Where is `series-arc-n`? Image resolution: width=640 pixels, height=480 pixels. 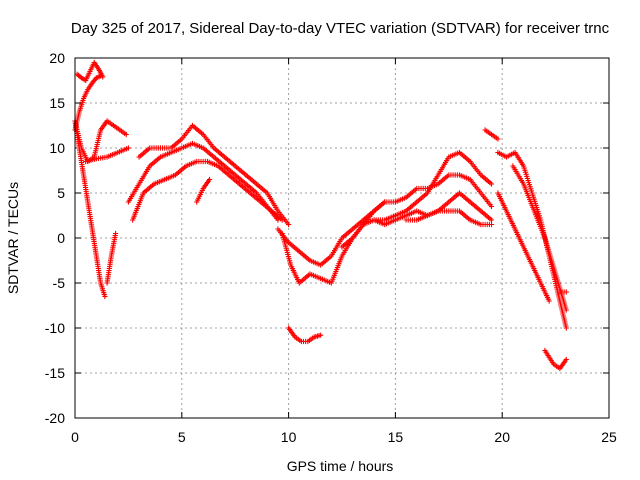 series-arc-n is located at coordinates (433, 209).